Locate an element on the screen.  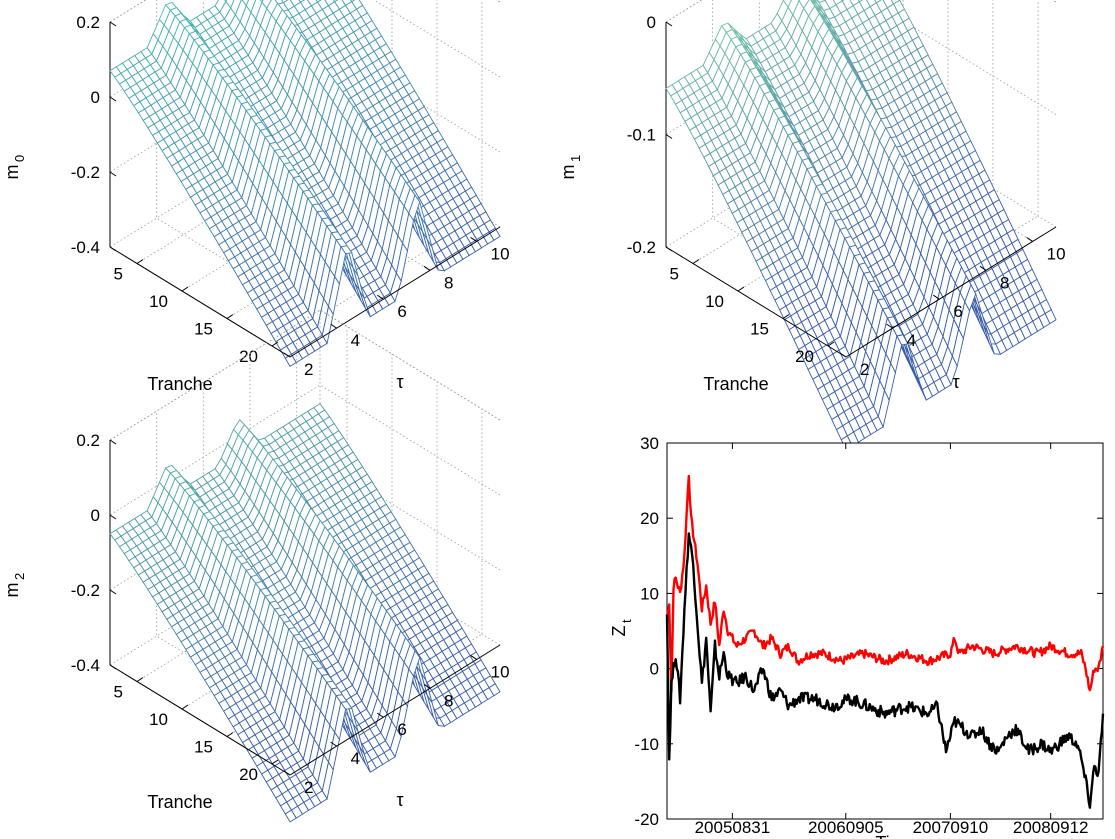
z-axis-label-sub: 1 is located at coordinates (575, 158).